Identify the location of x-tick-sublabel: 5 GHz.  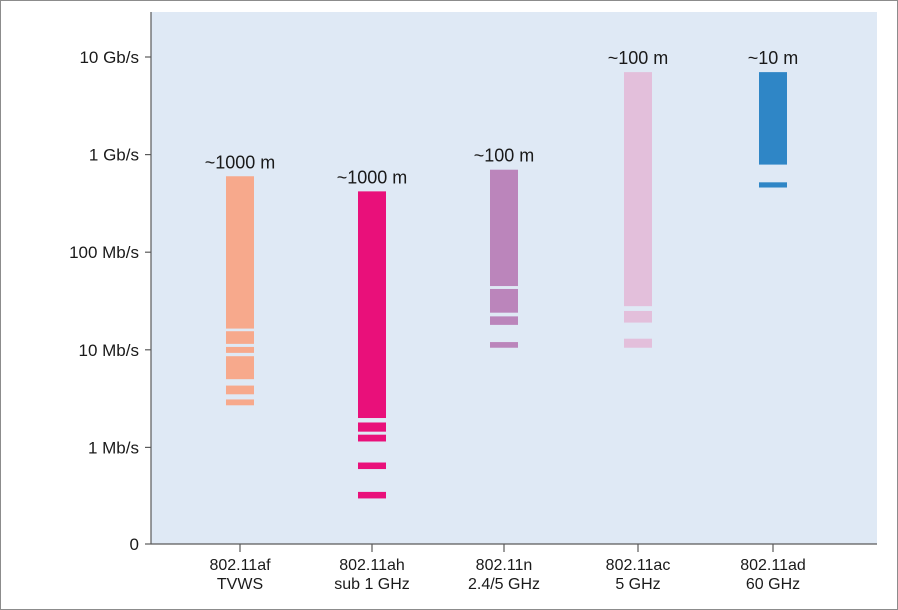
(637, 584).